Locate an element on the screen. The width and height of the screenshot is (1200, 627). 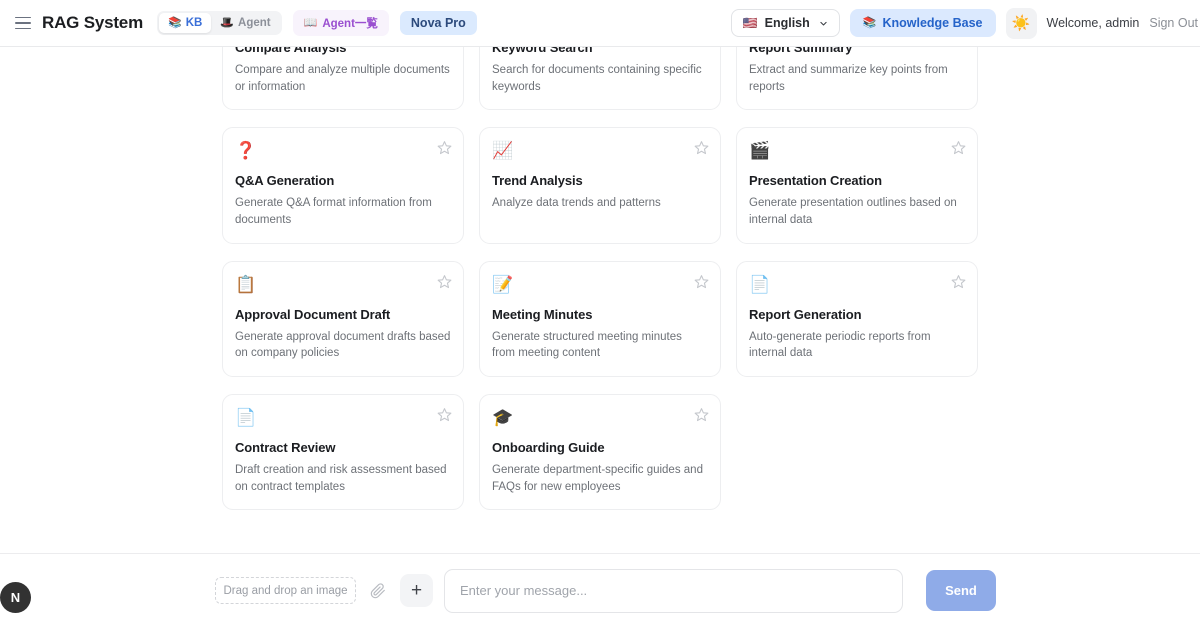
composer-inner: Drag and drop an image + Send is located at coordinates (605, 590).